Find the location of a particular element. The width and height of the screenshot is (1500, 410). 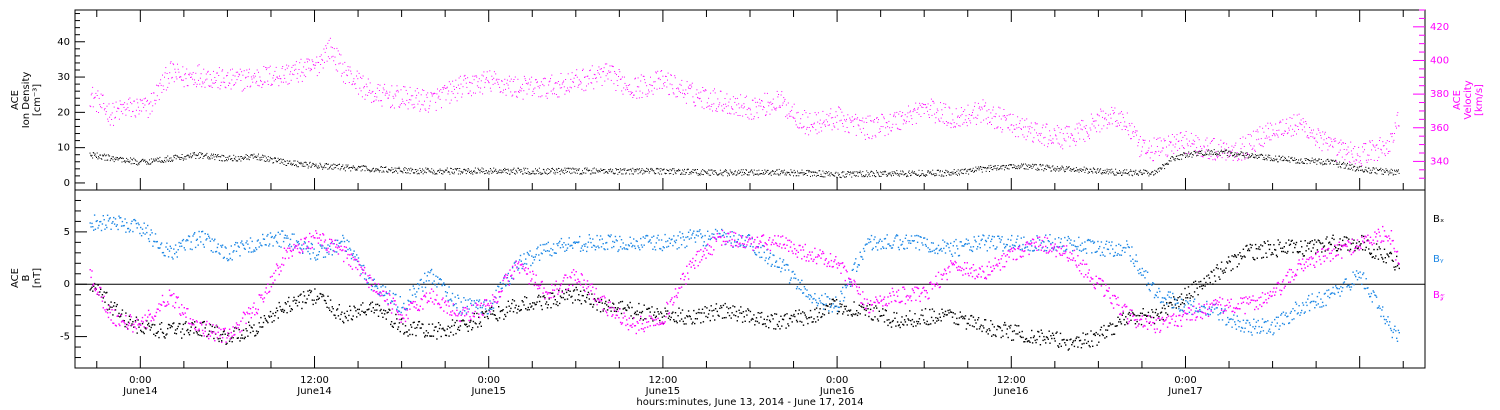

top-left-tick-label: 10 is located at coordinates (63, 148).